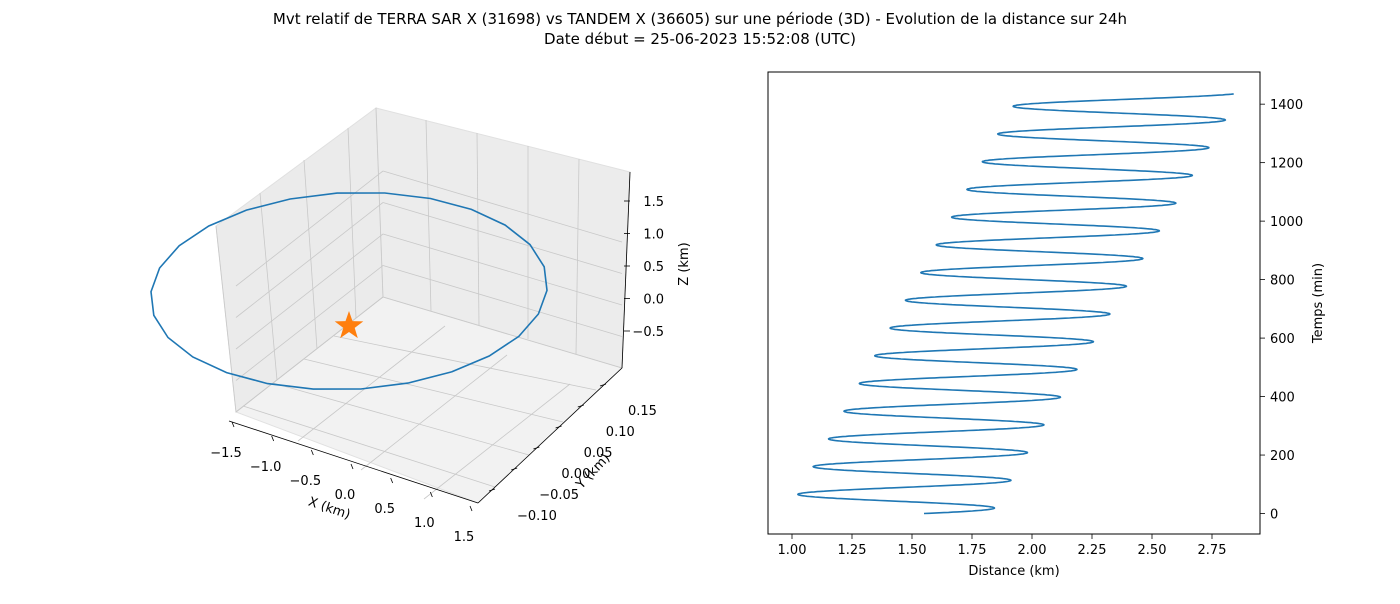  What do you see at coordinates (626, 270) in the screenshot?
I see `z-axis-line` at bounding box center [626, 270].